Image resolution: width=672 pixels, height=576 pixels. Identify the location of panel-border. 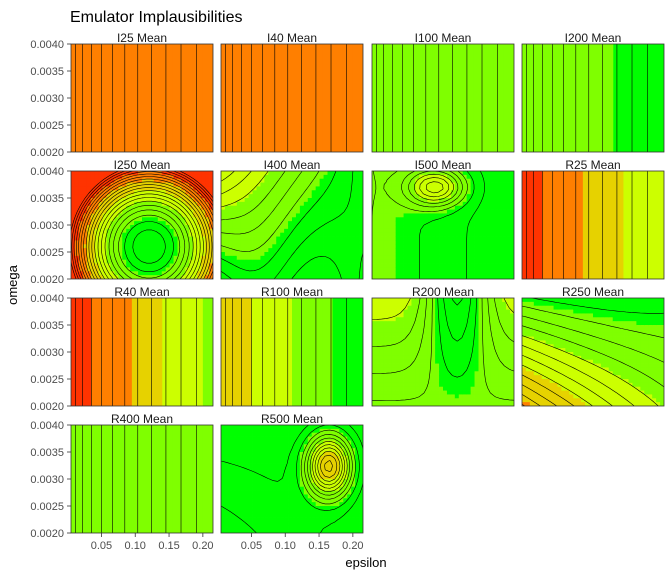
(593, 225).